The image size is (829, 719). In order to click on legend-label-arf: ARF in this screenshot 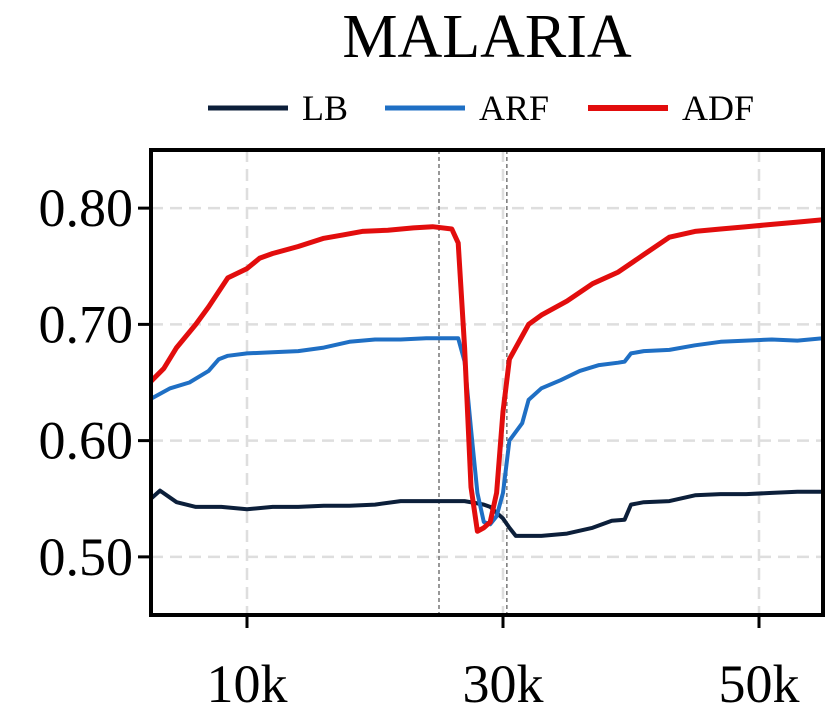, I will do `click(514, 108)`.